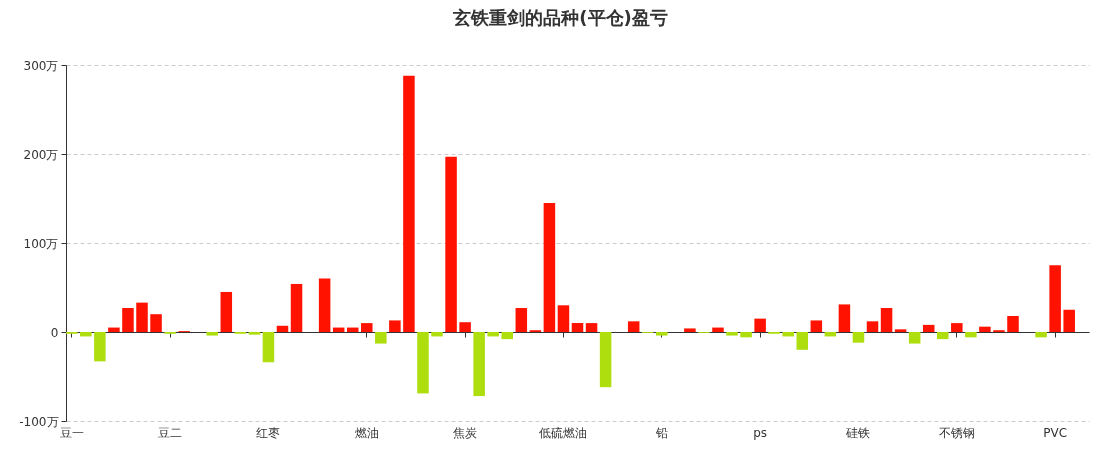 This screenshot has height=455, width=1104. I want to click on x-tick-label: 焦炭, so click(465, 432).